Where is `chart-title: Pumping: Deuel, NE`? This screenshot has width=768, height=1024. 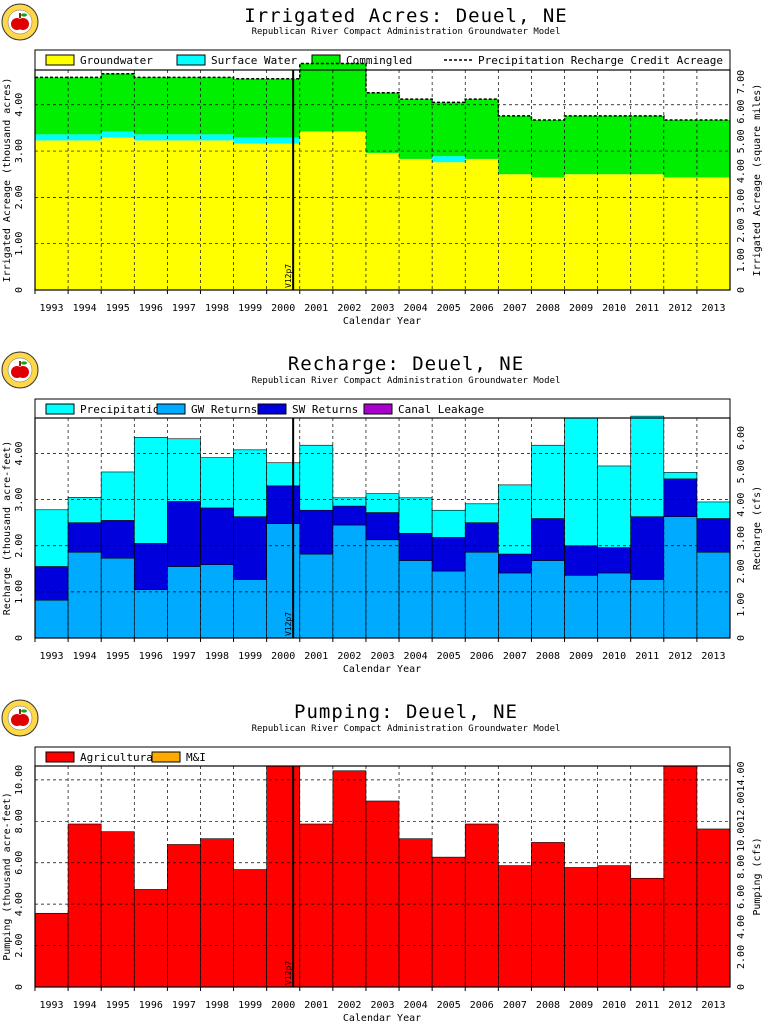
chart-title: Pumping: Deuel, NE is located at coordinates (406, 712).